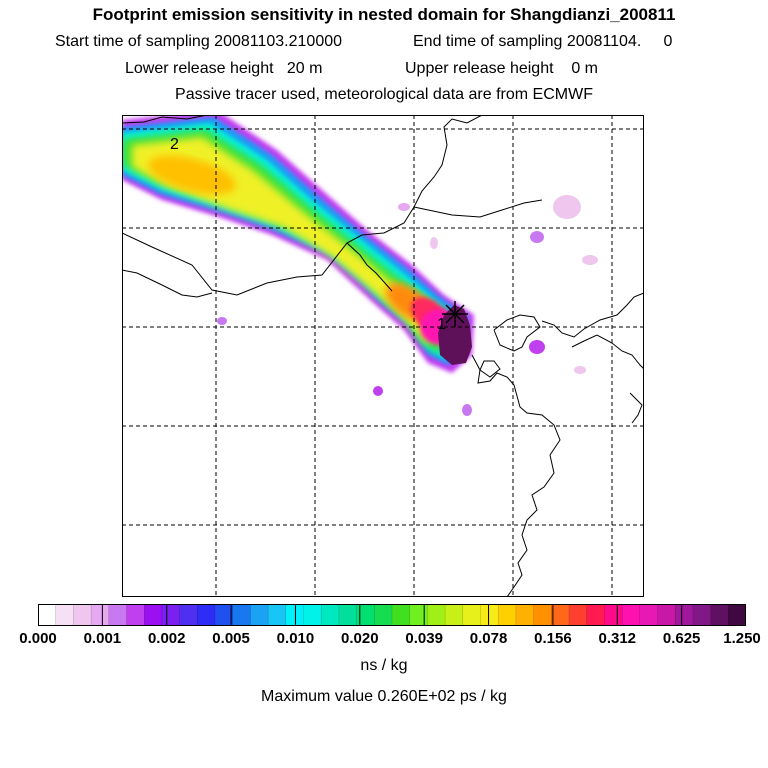 This screenshot has height=768, width=768. What do you see at coordinates (384, 666) in the screenshot?
I see `colorbar-units: ns / kg` at bounding box center [384, 666].